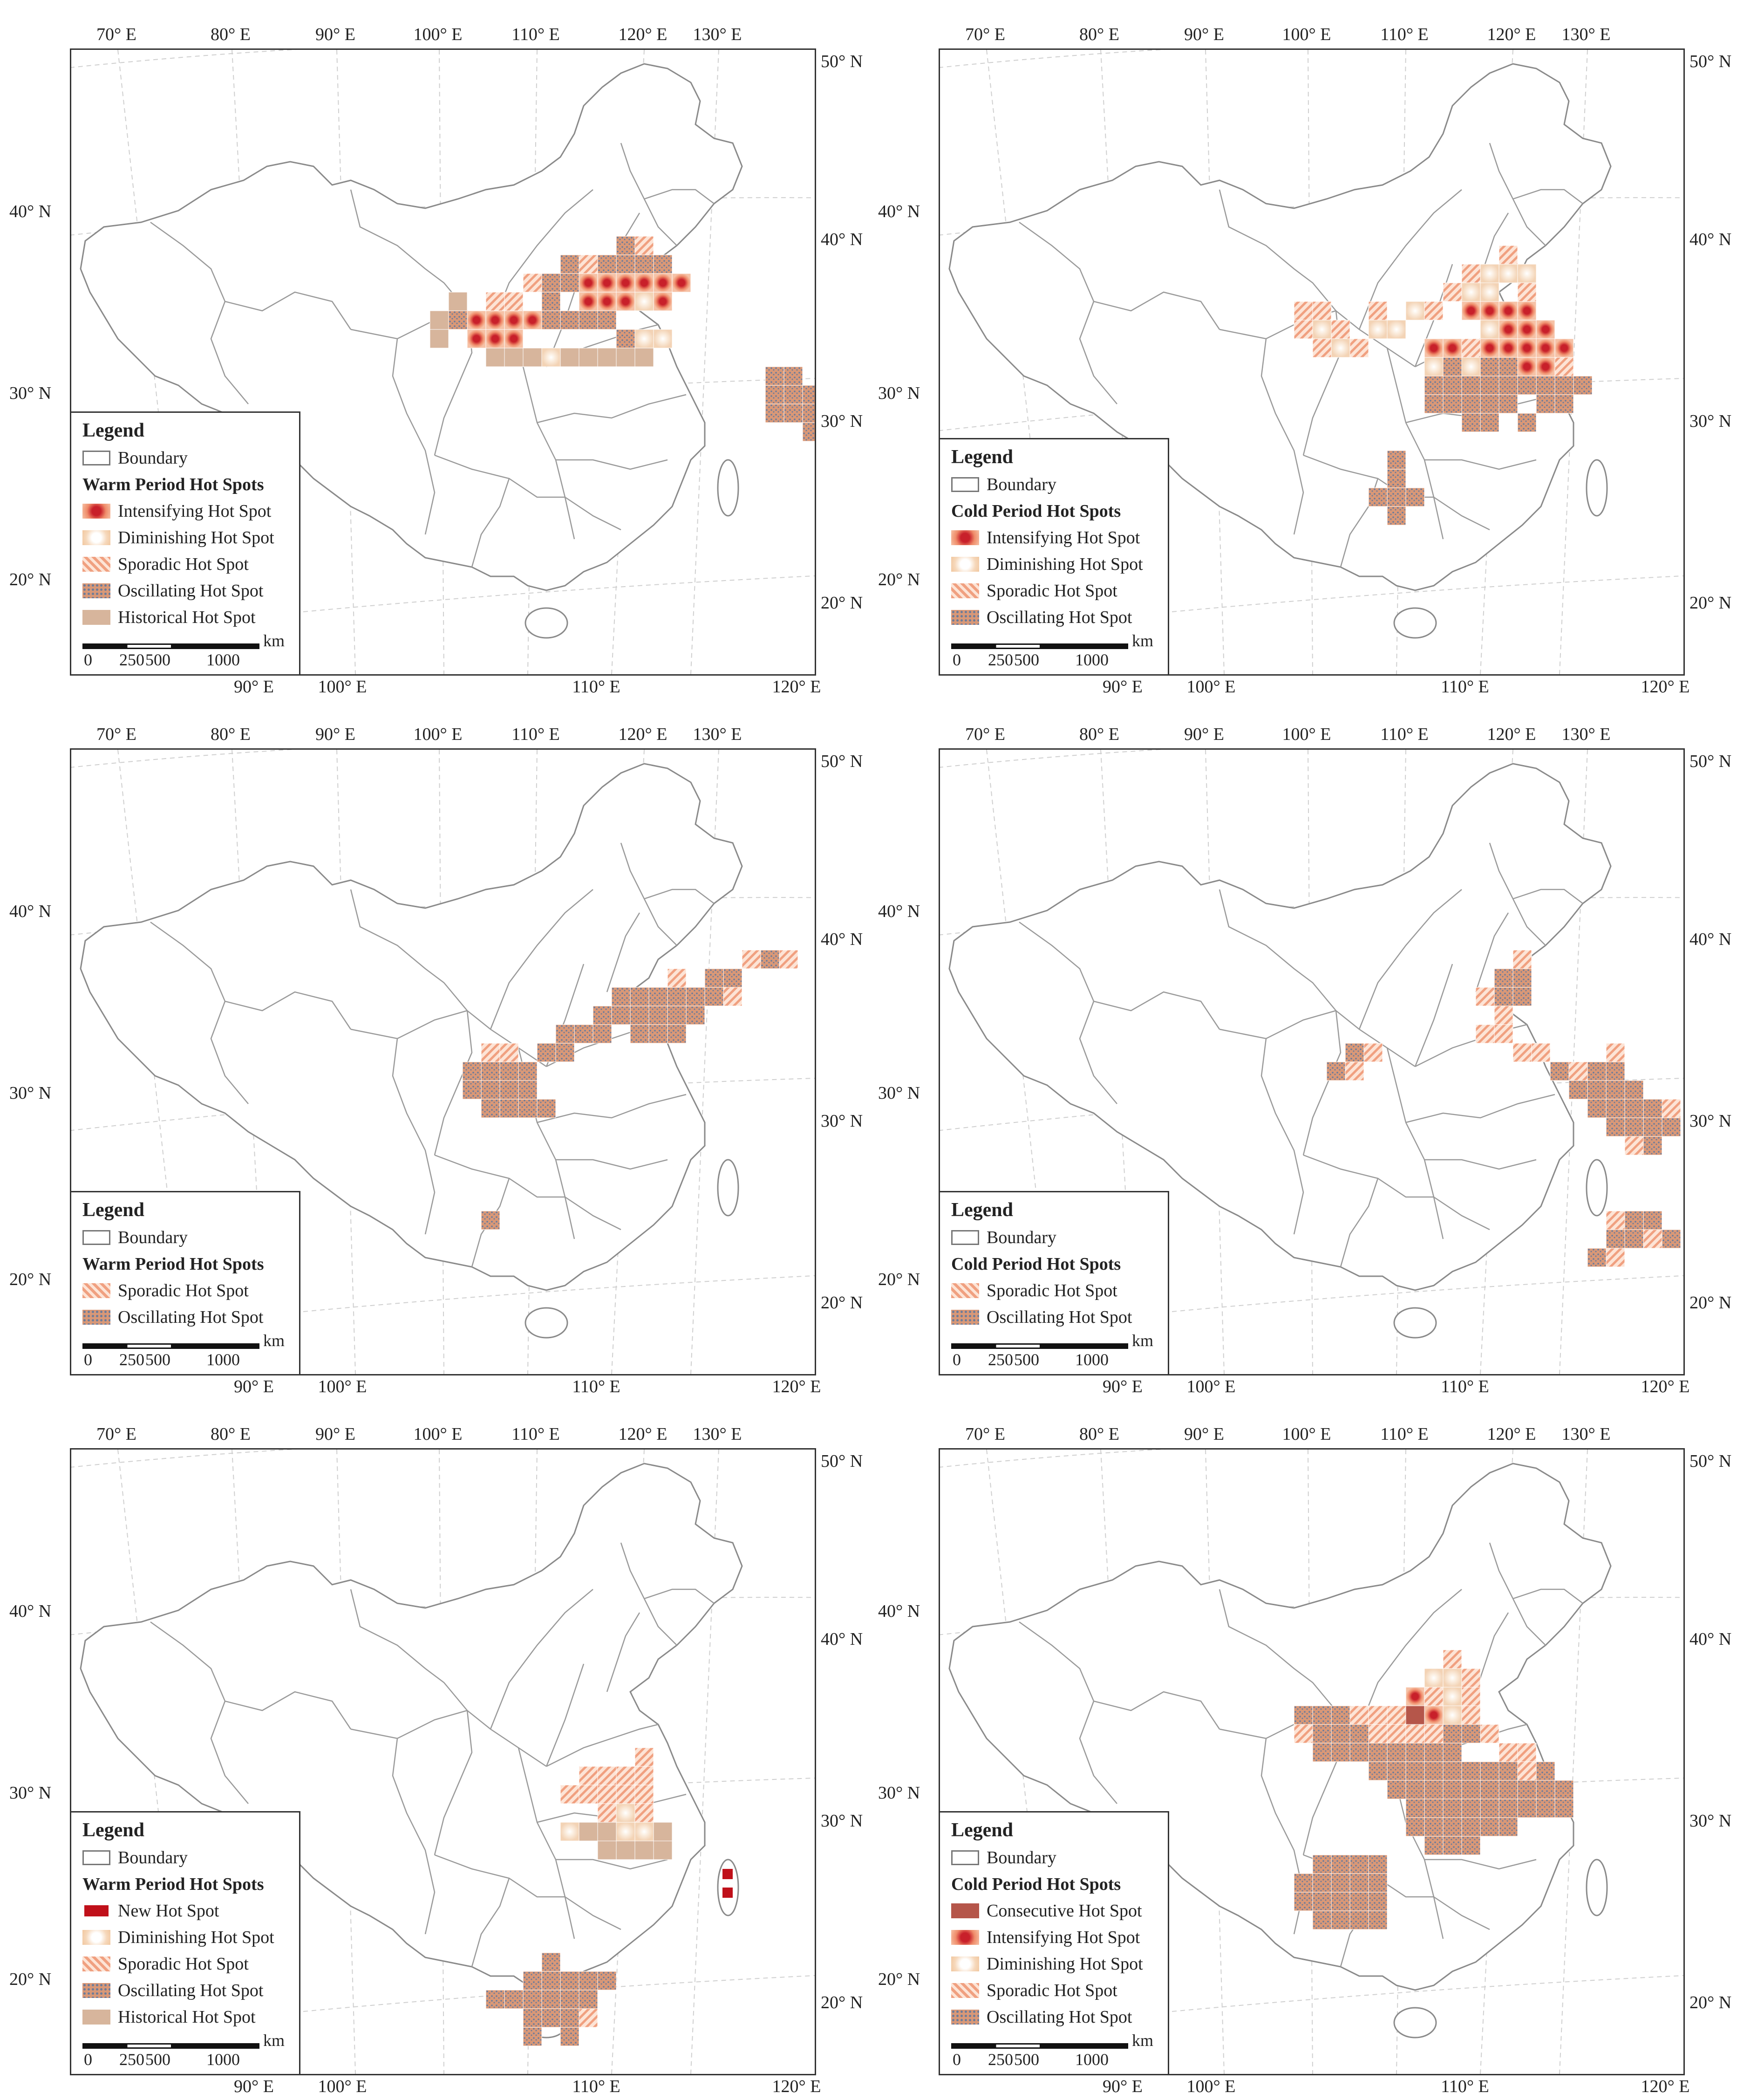 The image size is (1737, 2100). Describe the element at coordinates (899, 393) in the screenshot. I see `latitude-tick-left: 30° N` at that location.